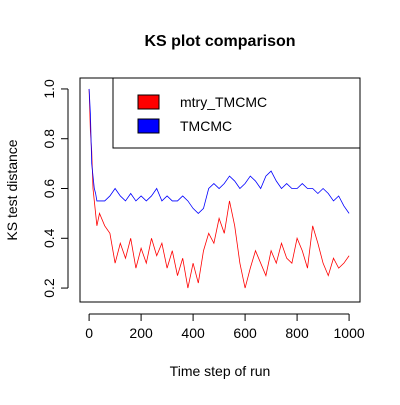  What do you see at coordinates (349, 333) in the screenshot?
I see `x-tick-label: 1000` at bounding box center [349, 333].